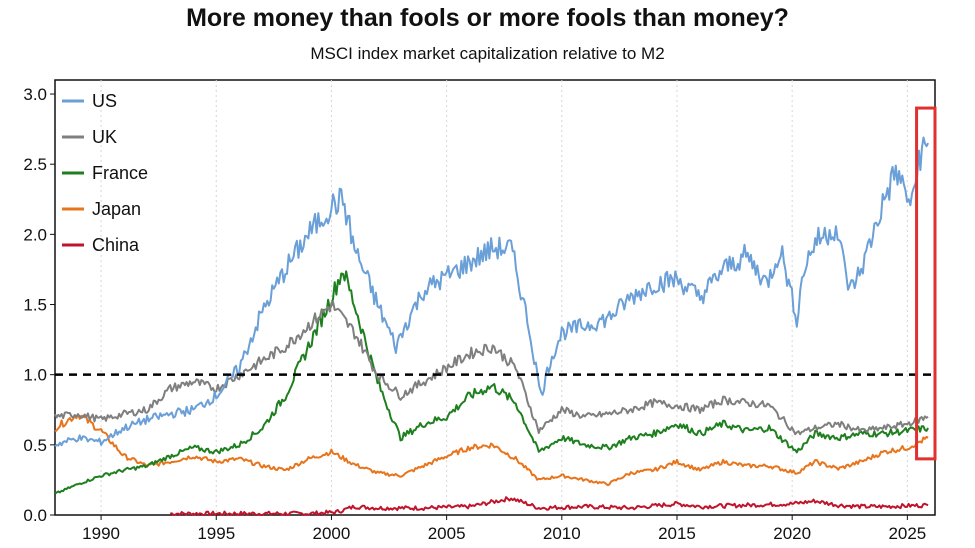 The image size is (975, 548). What do you see at coordinates (116, 209) in the screenshot?
I see `legend-label-japan: Japan` at bounding box center [116, 209].